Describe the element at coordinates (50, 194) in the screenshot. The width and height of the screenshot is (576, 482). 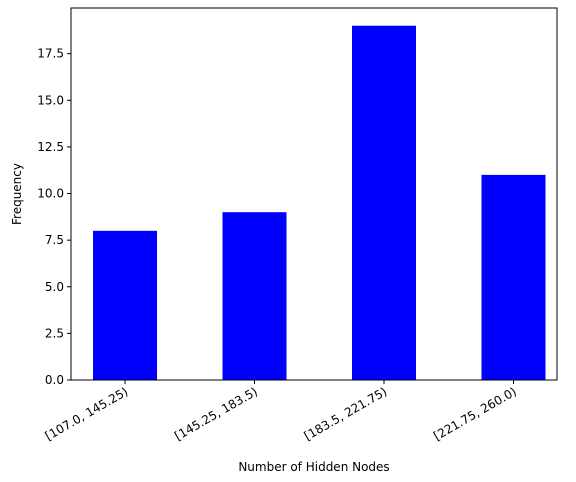
I see `y-tick-label-5: 10.0` at that location.